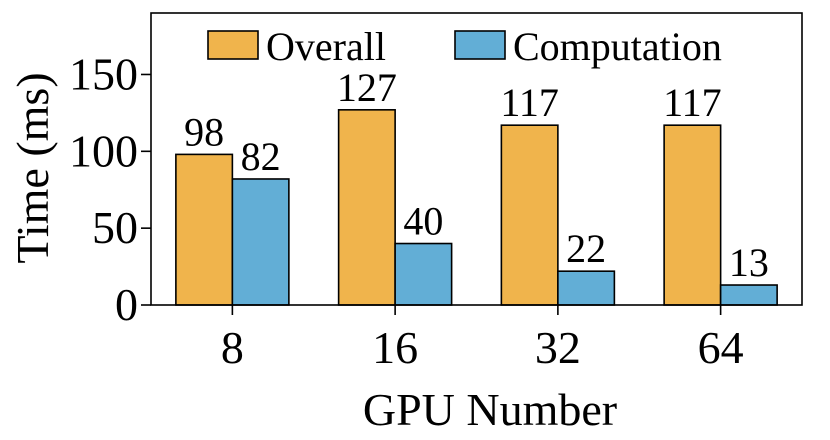 The image size is (830, 440). Describe the element at coordinates (103, 73) in the screenshot. I see `y-tick-label-150: 150` at that location.